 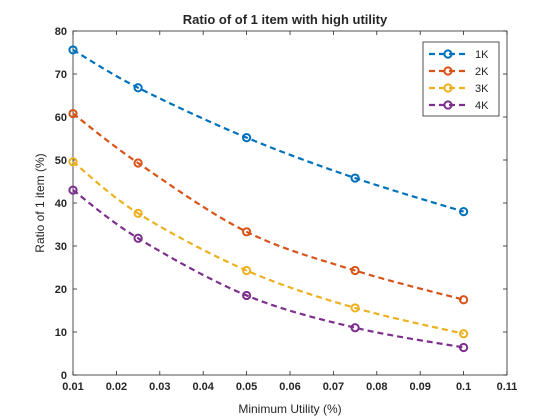 What do you see at coordinates (461, 79) in the screenshot?
I see `legend: 1K 2K 3K 4K` at bounding box center [461, 79].